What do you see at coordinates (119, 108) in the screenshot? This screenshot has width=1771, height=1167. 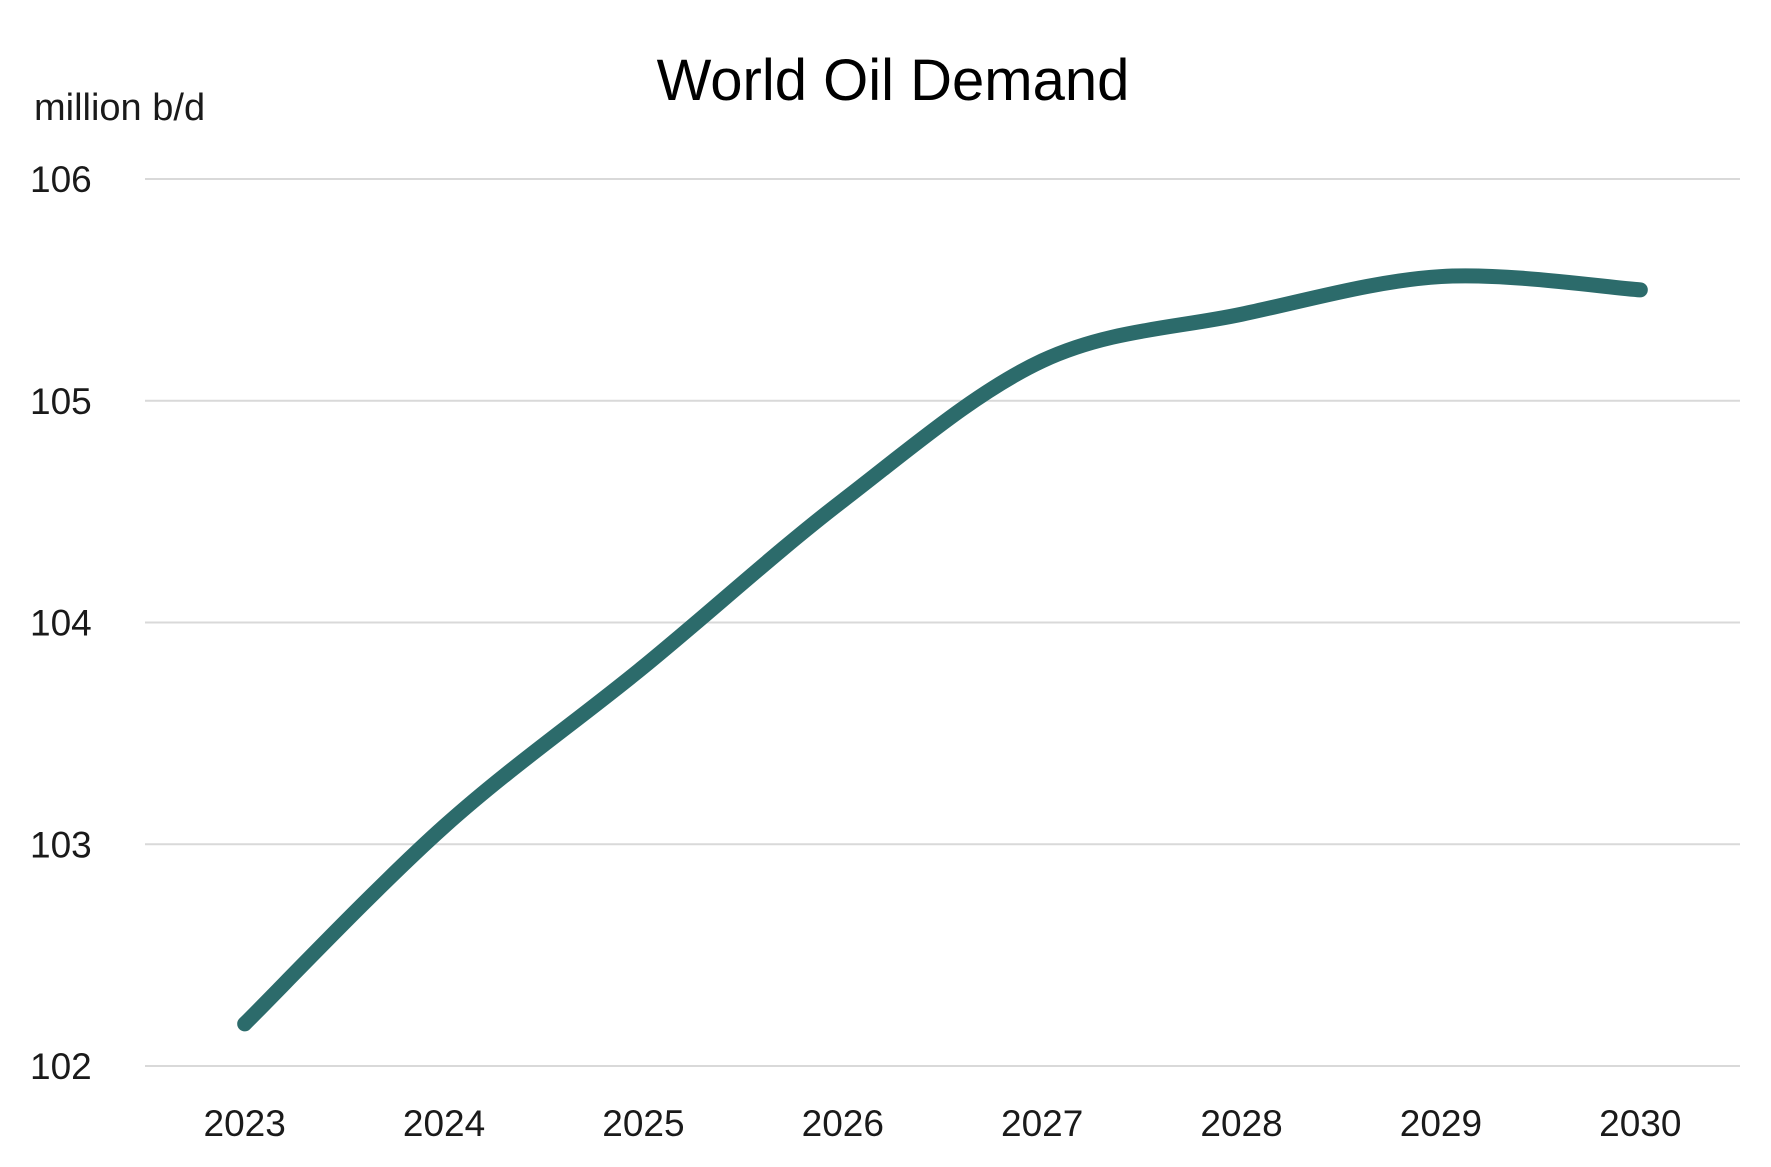 I see `y-axis-unit-label: million b/d` at bounding box center [119, 108].